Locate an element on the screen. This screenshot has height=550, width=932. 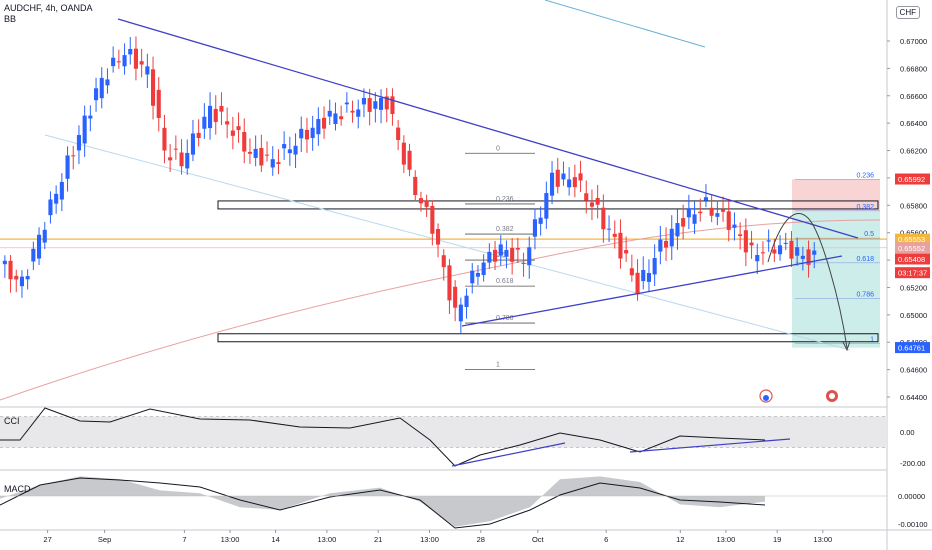
fib-left-label: 0.618 is located at coordinates (505, 281).